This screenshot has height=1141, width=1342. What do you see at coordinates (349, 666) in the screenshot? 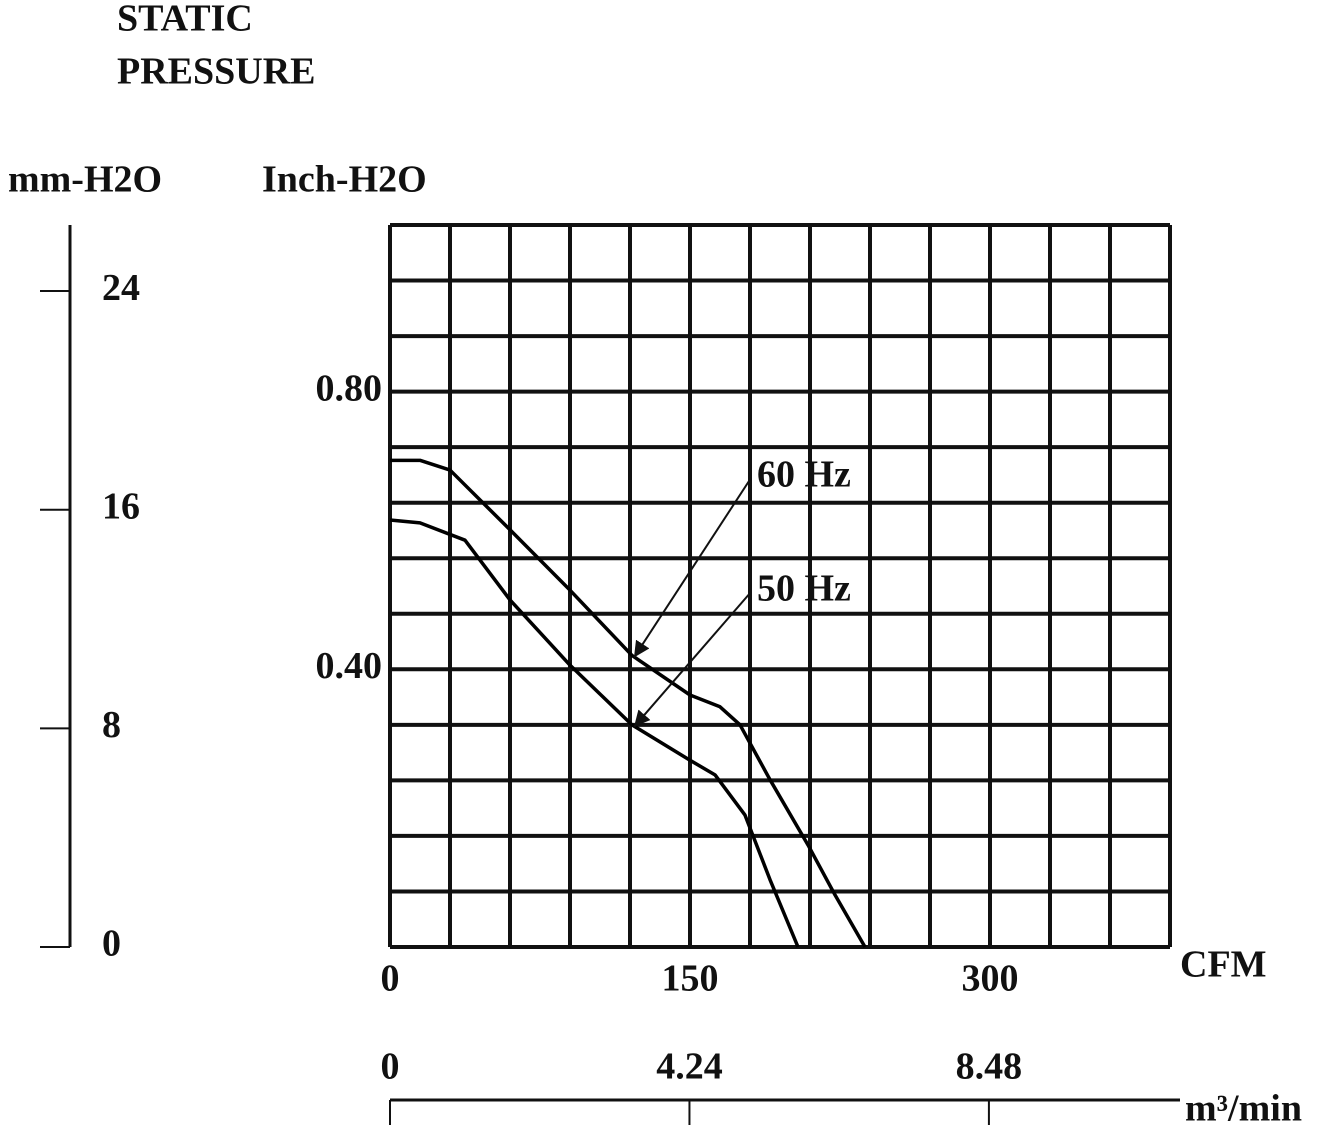
I see `y-tick-label: 0.40` at bounding box center [349, 666].